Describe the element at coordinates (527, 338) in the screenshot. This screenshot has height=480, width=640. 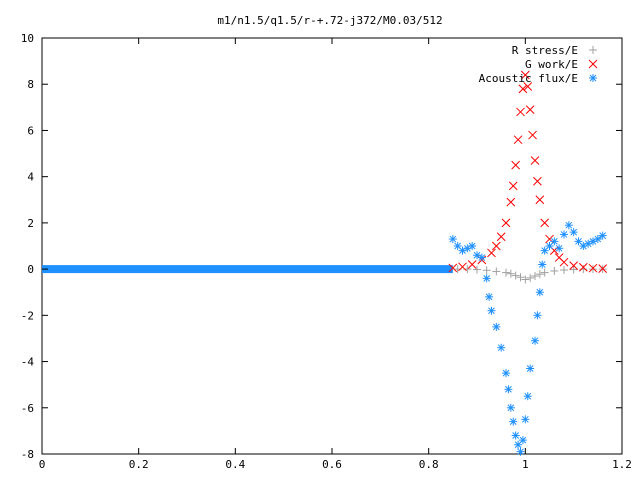
I see `series-acoustic-flux-e` at that location.